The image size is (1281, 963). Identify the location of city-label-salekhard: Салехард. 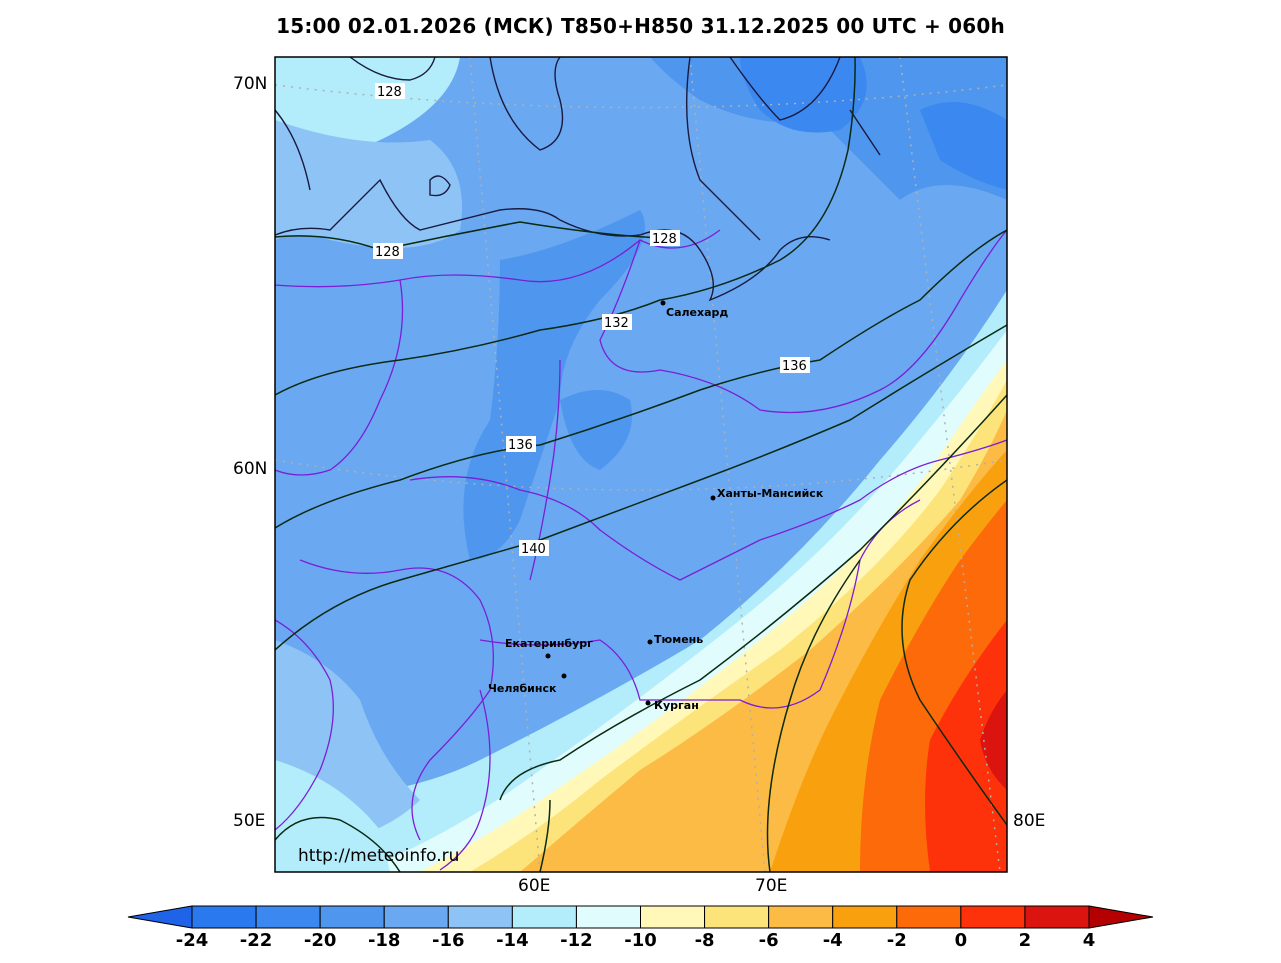
(697, 312).